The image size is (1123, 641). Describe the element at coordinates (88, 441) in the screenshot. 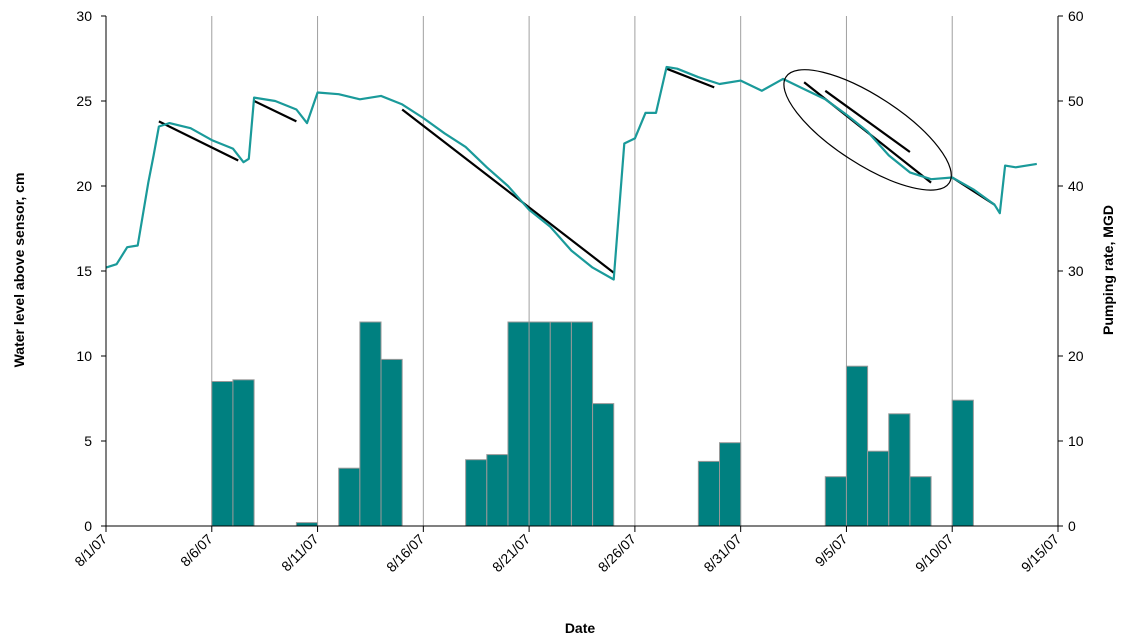

I see `left-y-tick-label: 5` at that location.